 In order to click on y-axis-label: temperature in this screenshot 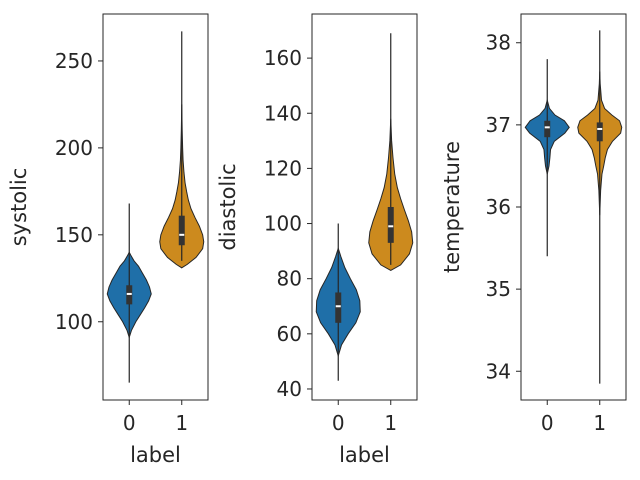, I will do `click(452, 207)`.